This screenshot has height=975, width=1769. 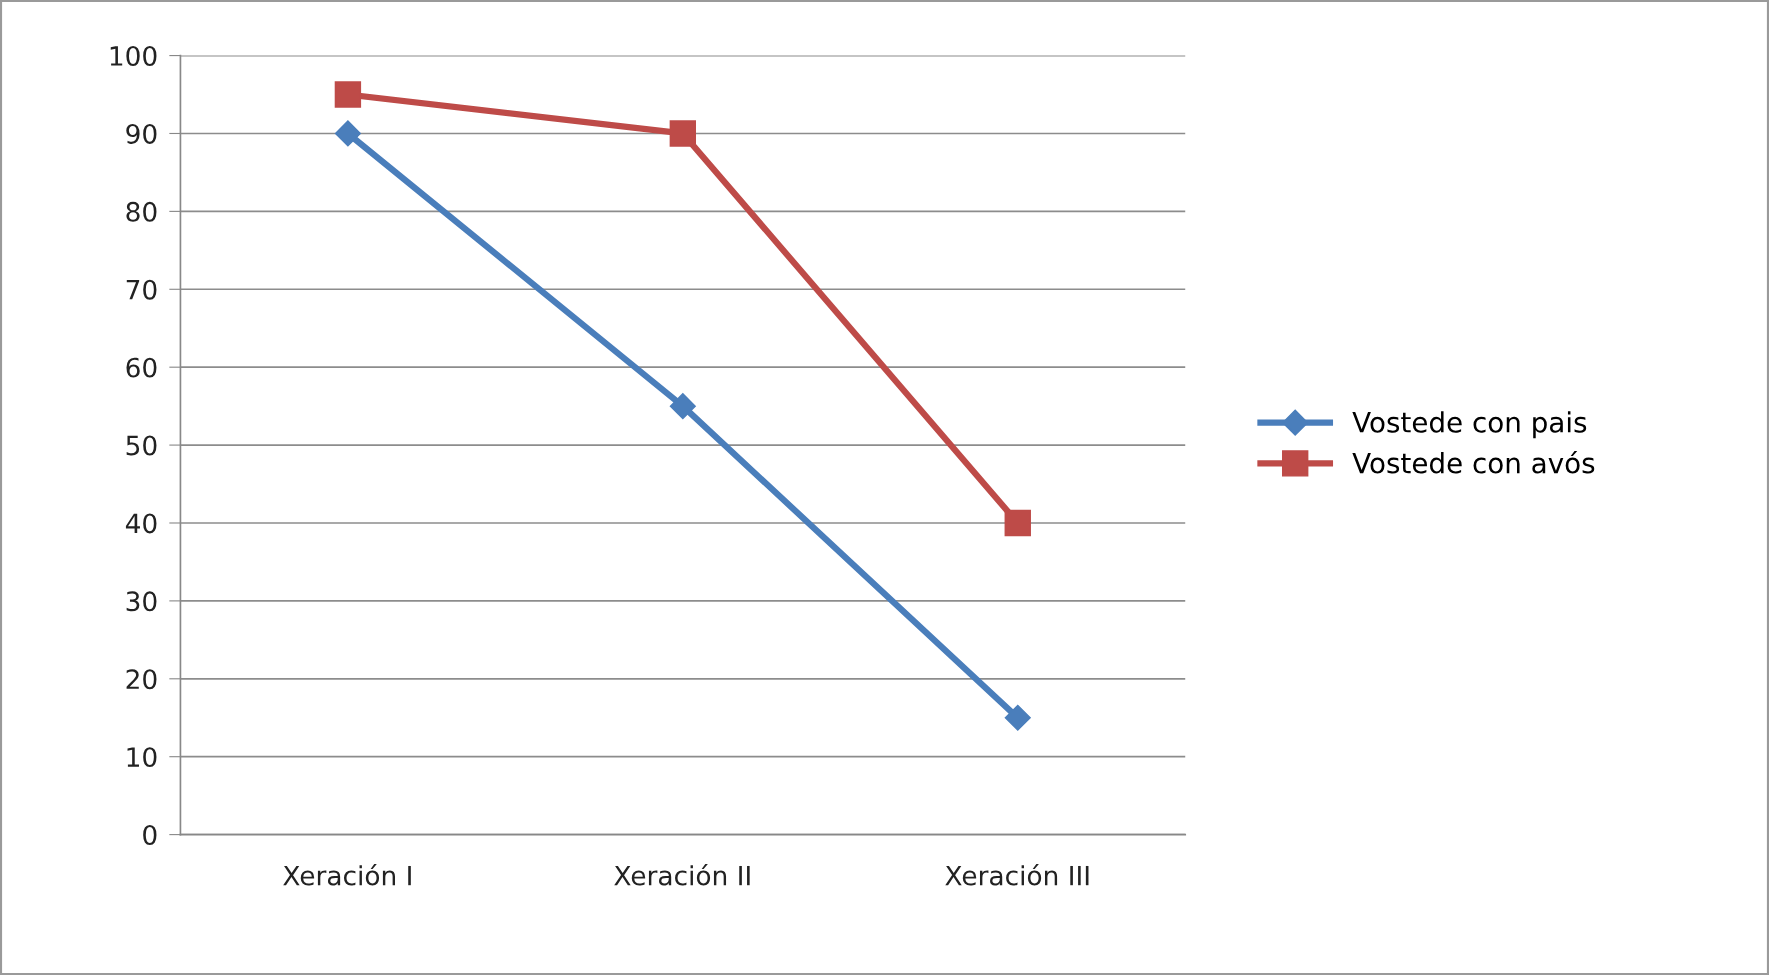 I want to click on y-tick-label: 70, so click(x=141, y=289).